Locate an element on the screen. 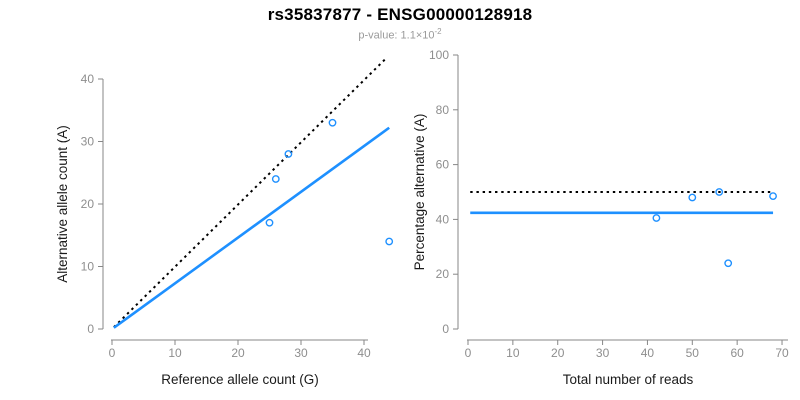  plot-subtitle: p-value: 1.1×10-2 is located at coordinates (400, 34).